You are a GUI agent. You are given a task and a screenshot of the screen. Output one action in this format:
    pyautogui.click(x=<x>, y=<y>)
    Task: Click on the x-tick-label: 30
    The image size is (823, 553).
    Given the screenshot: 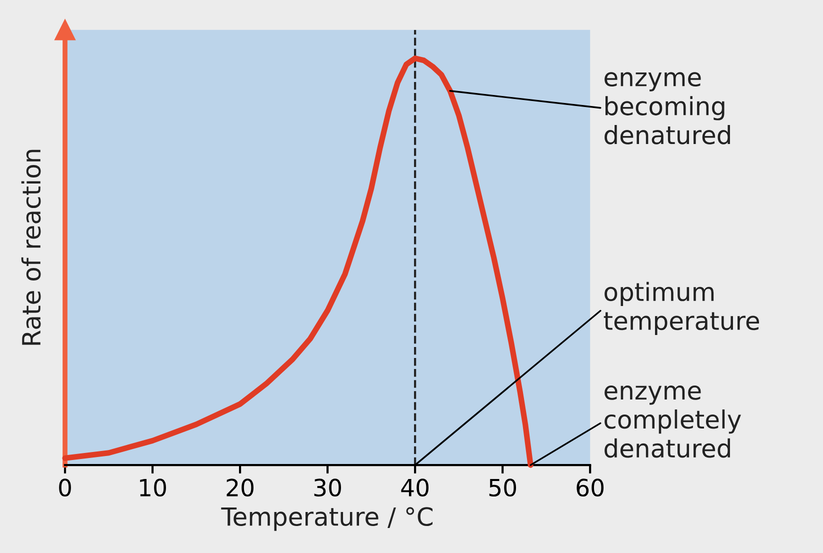 What is the action you would take?
    pyautogui.click(x=328, y=487)
    